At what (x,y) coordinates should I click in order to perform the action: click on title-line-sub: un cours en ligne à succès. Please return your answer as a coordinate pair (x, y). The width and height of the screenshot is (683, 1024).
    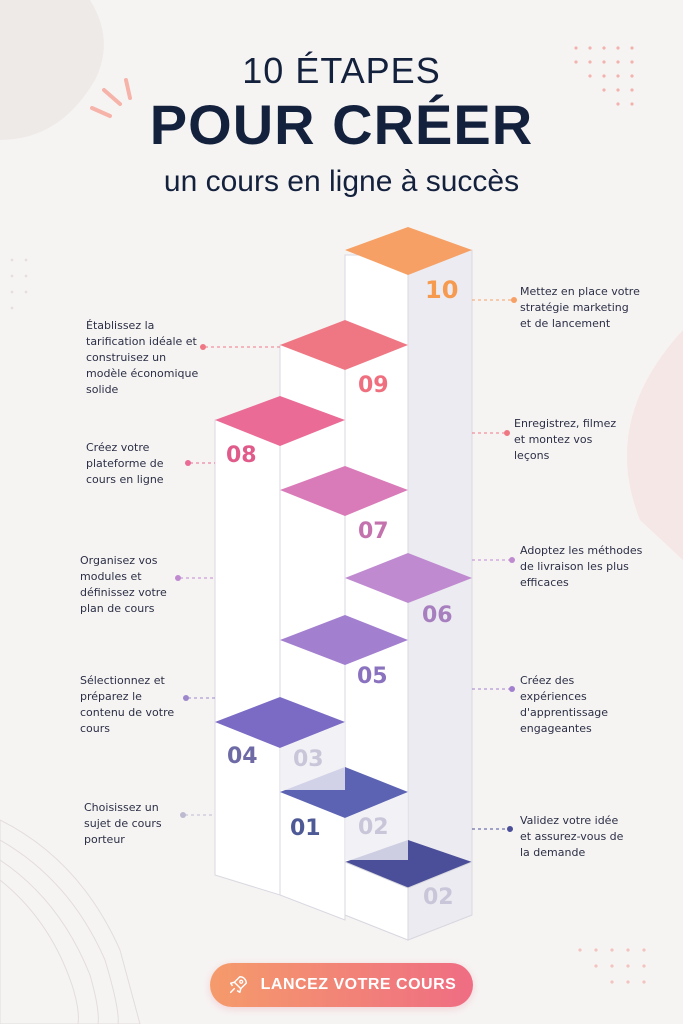
    Looking at the image, I should click on (341, 181).